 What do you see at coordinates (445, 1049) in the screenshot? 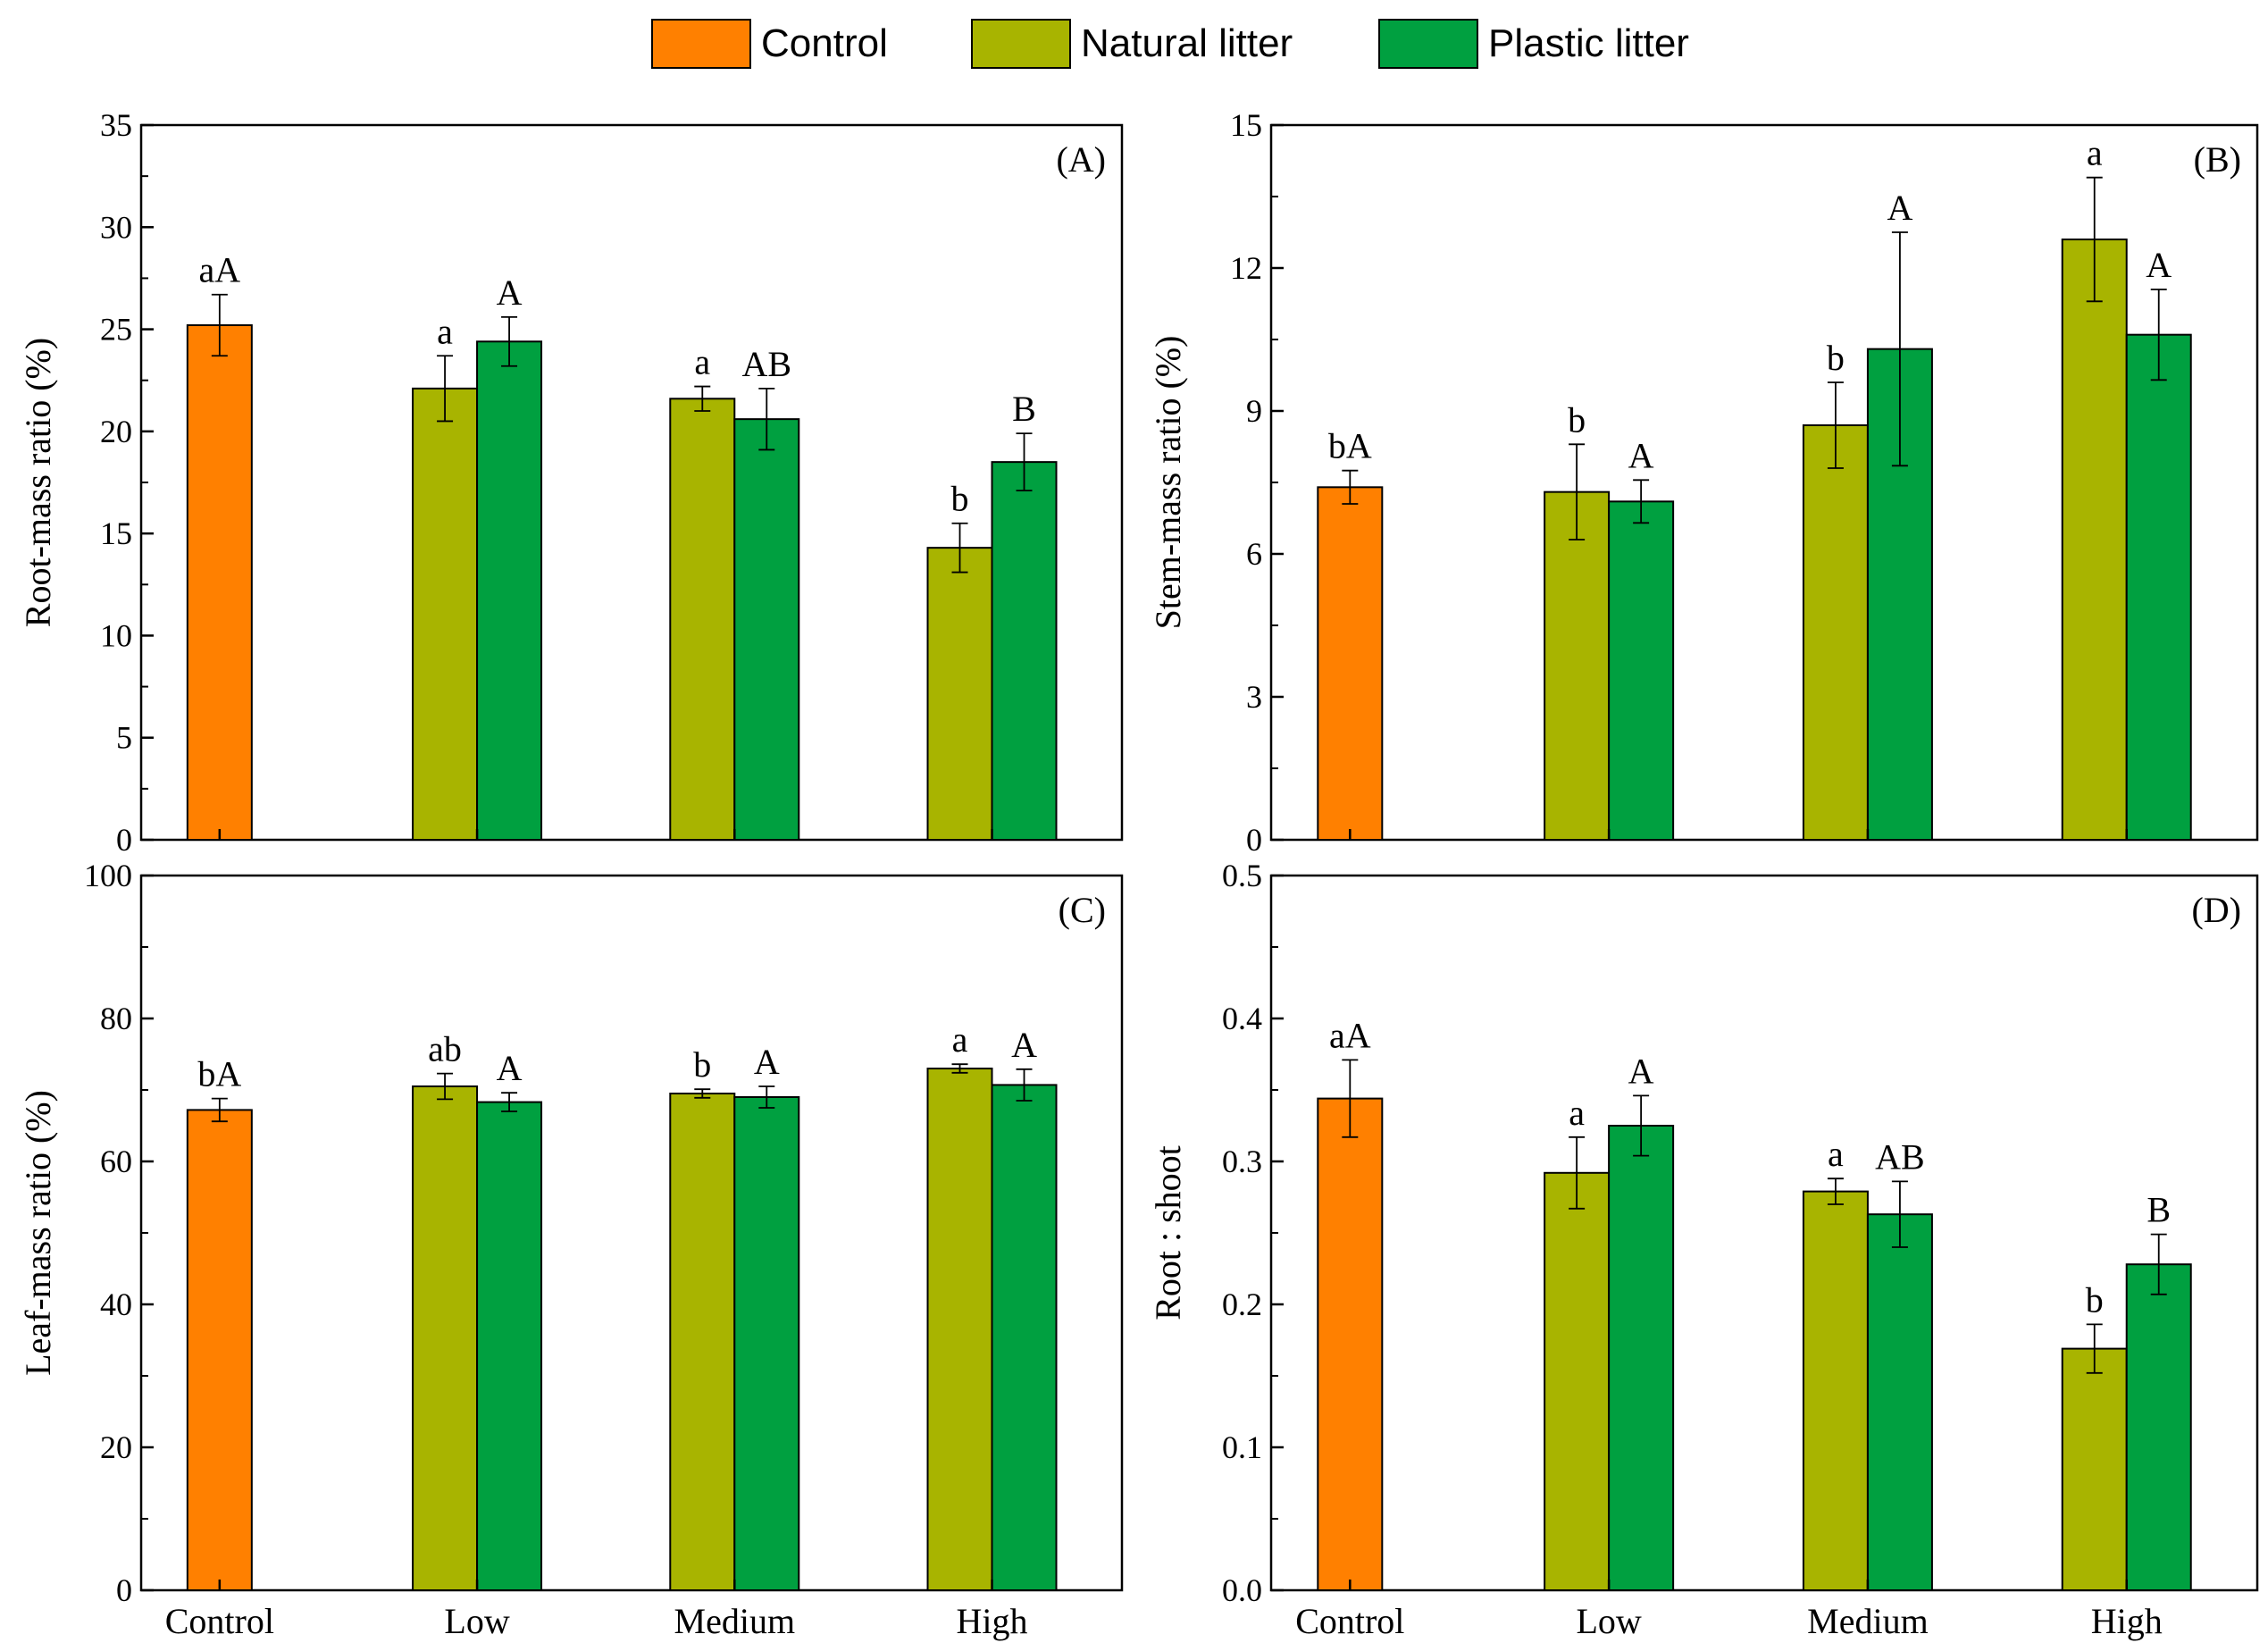
I see `significance-label: ab` at bounding box center [445, 1049].